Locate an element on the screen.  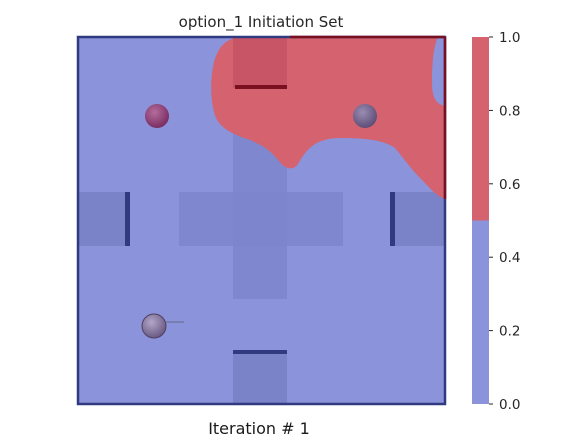
colorbar-ticks: 0.0 0.2 0.4 0.6 0.8 1.0 is located at coordinates (504, 221).